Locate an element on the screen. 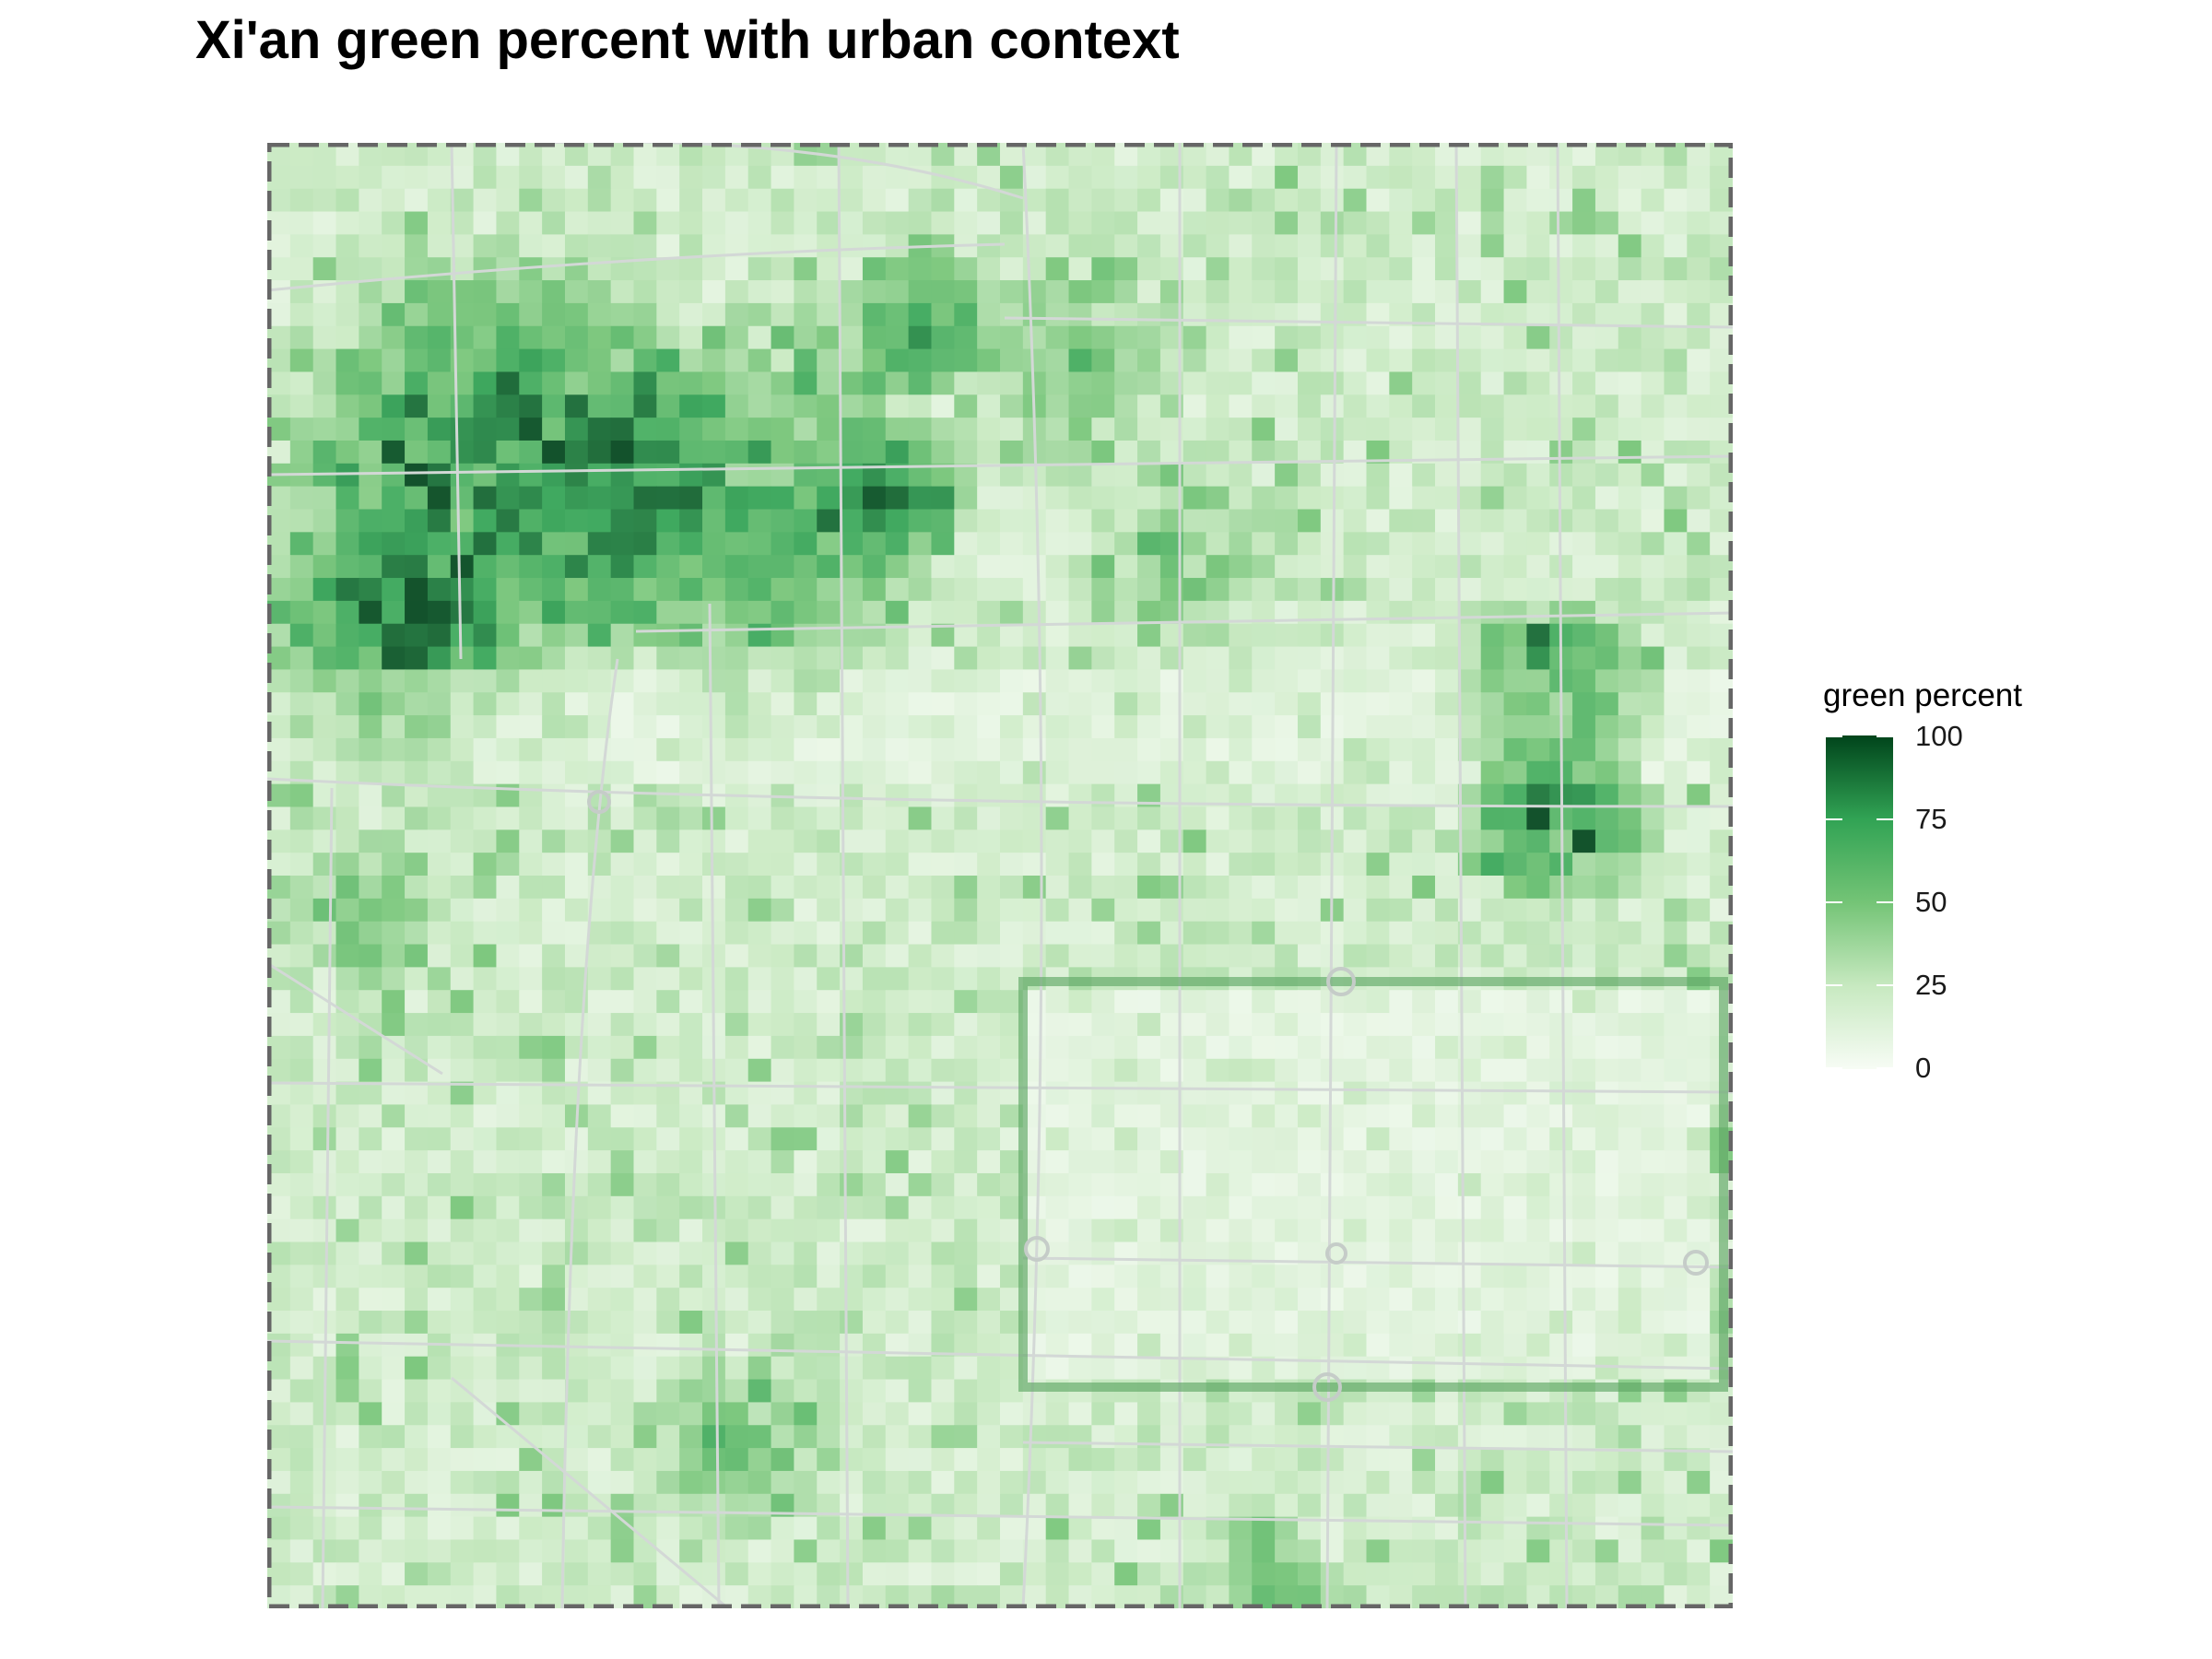  roundabout is located at coordinates (1327, 1387).